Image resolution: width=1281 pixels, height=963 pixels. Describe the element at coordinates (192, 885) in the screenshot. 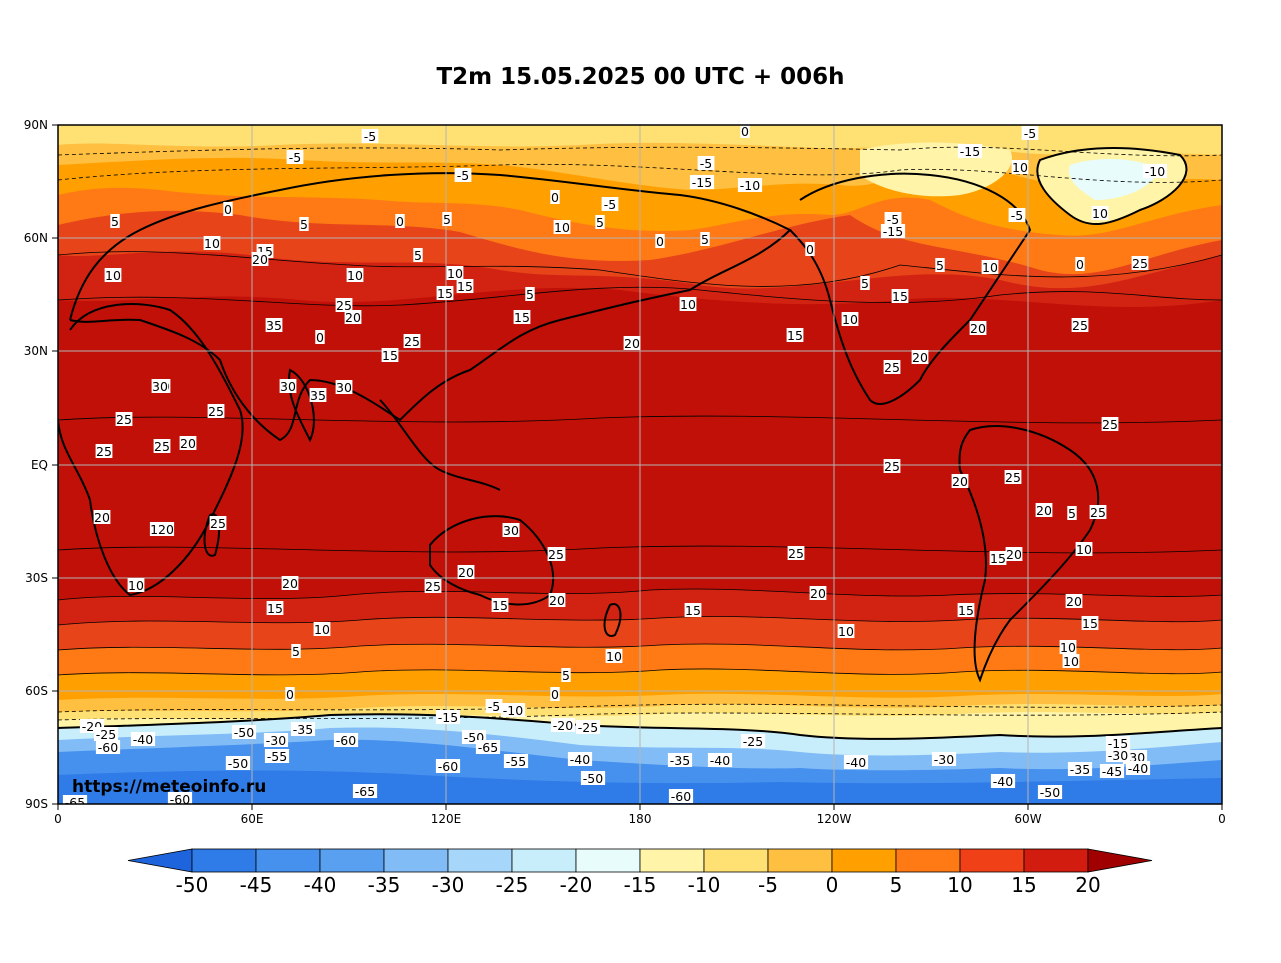

I see `colorbar-label: -50` at that location.